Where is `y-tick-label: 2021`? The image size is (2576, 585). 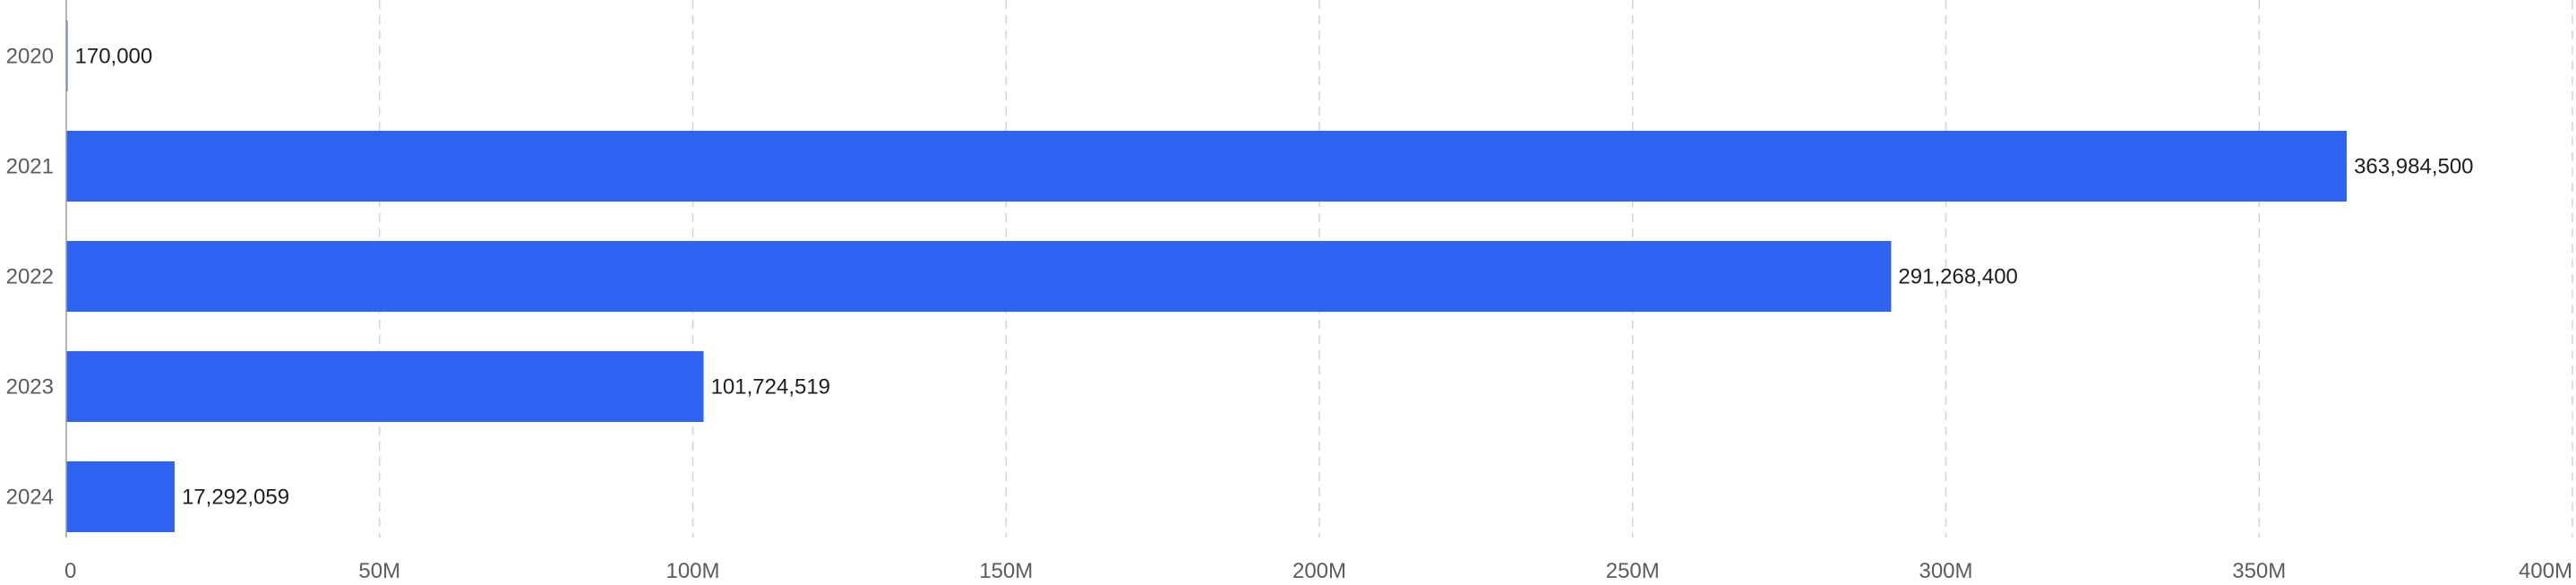
y-tick-label: 2021 is located at coordinates (30, 167).